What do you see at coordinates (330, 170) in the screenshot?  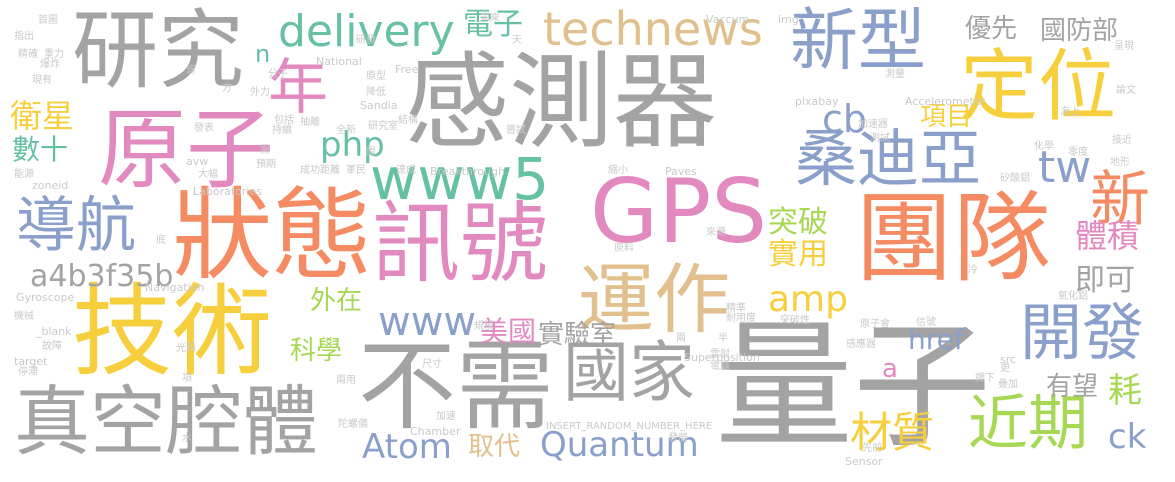 I see `word-s18: 距離` at bounding box center [330, 170].